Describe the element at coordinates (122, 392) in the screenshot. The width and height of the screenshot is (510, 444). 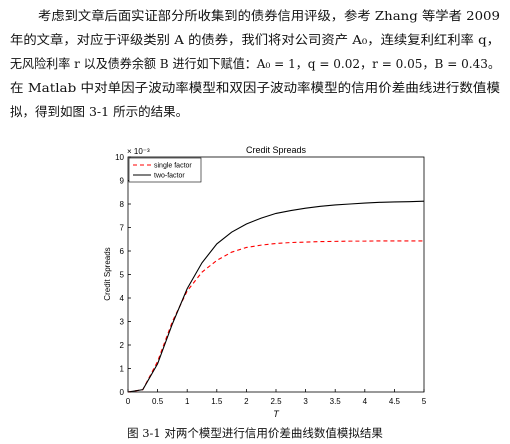
I see `y-tick-label: 0` at that location.